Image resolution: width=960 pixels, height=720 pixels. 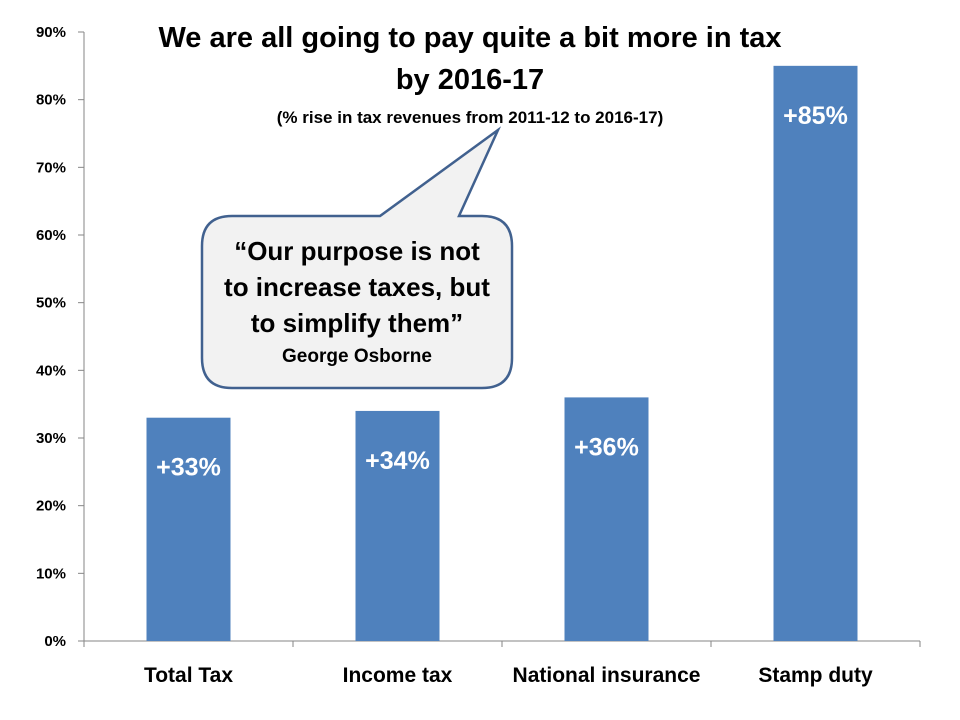 What do you see at coordinates (51, 370) in the screenshot?
I see `y-tick-label: 40%` at bounding box center [51, 370].